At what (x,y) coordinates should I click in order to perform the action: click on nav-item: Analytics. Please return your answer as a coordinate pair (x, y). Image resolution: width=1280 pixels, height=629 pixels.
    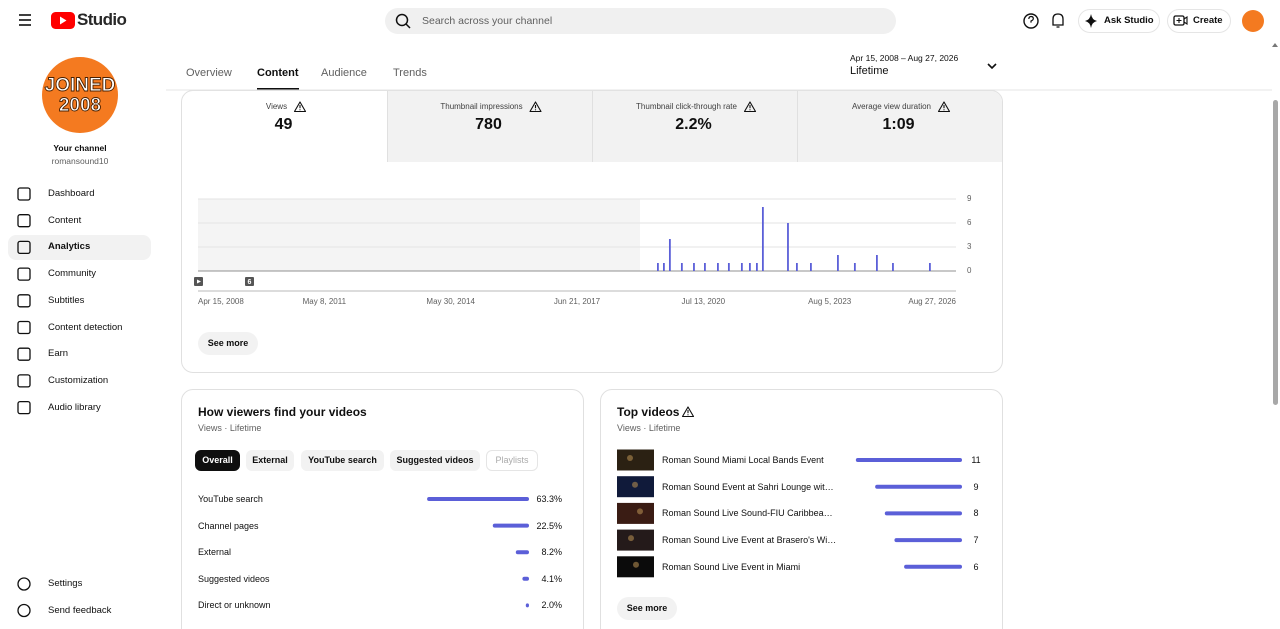
    Looking at the image, I should click on (69, 247).